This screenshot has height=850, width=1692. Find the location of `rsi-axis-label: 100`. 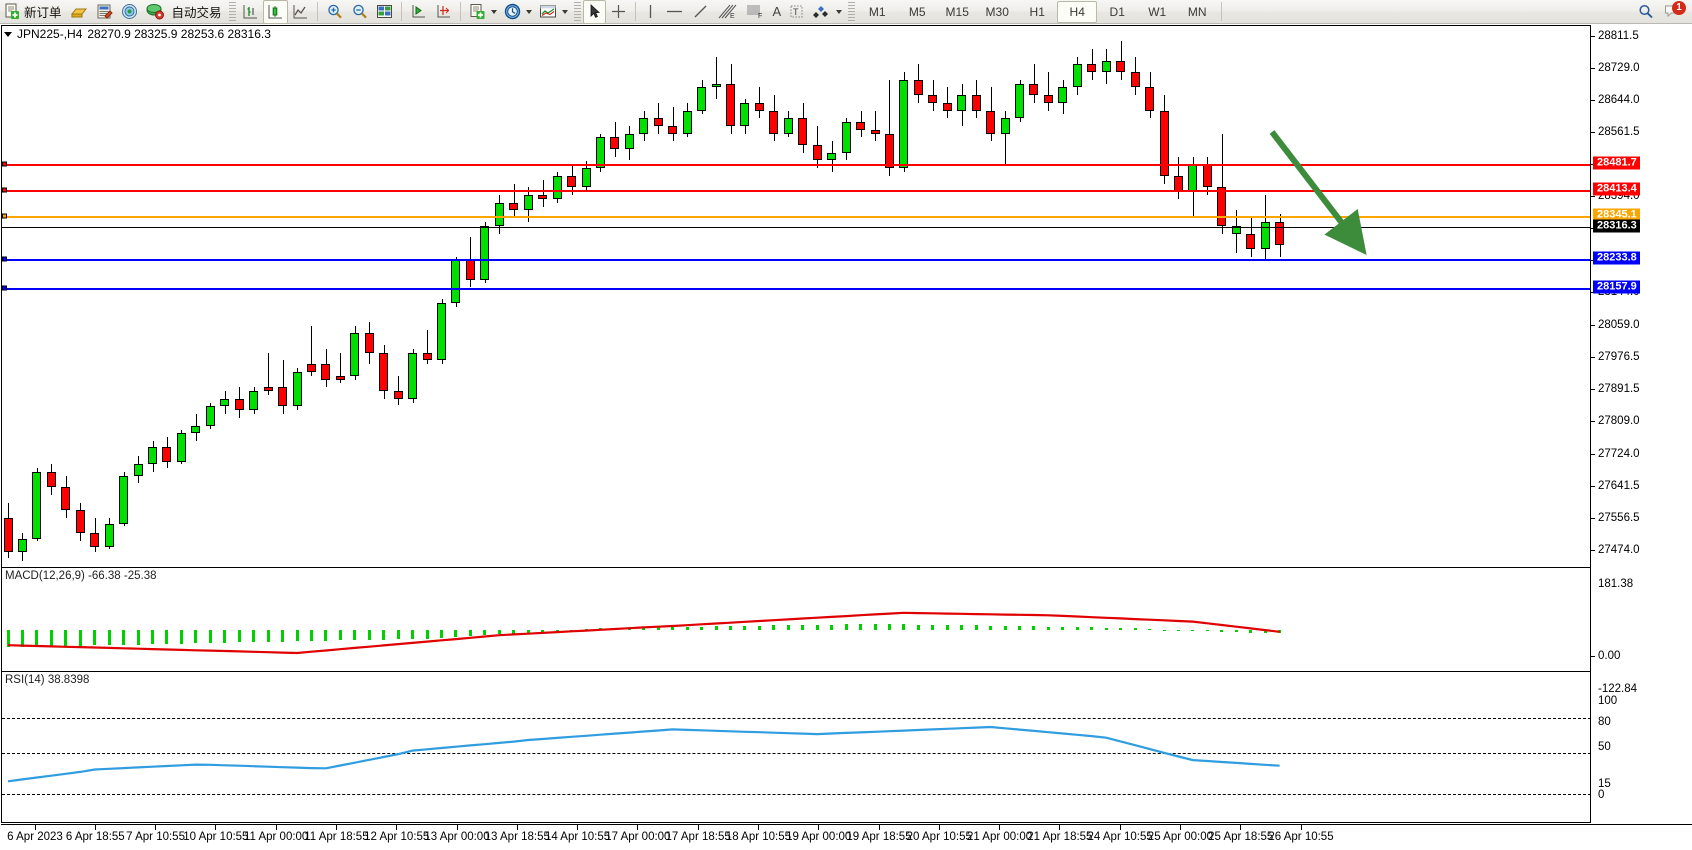

rsi-axis-label: 100 is located at coordinates (1608, 701).